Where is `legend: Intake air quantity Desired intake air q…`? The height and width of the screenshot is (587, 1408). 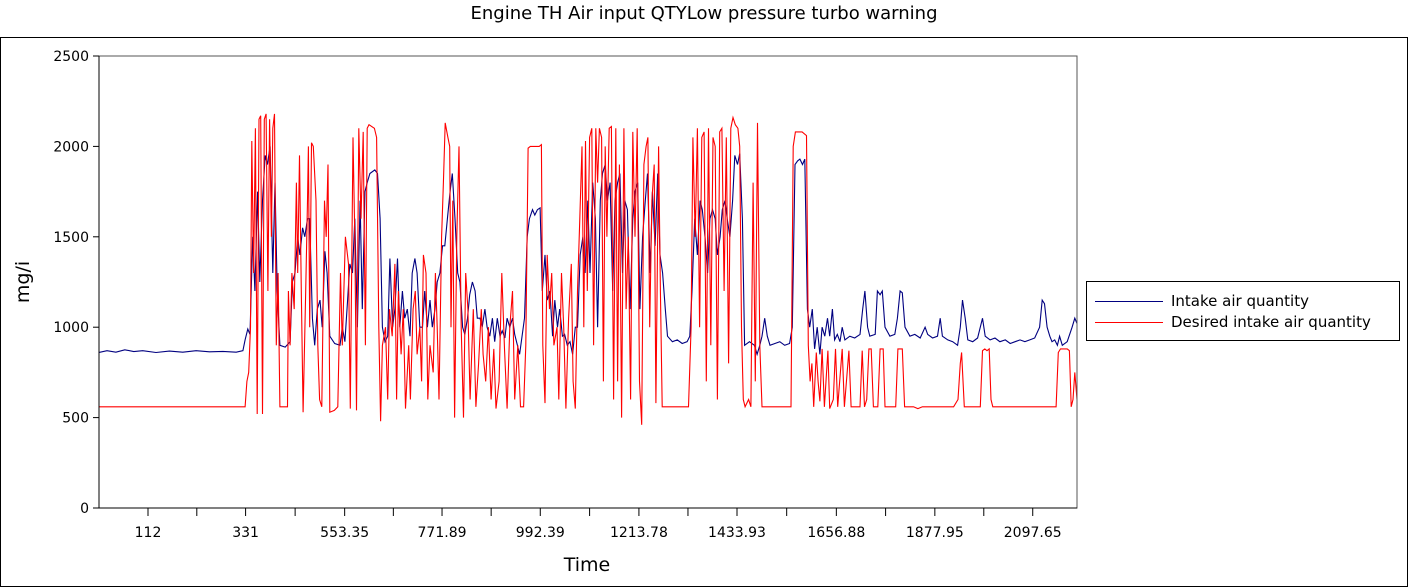 legend: Intake air quantity Desired intake air q… is located at coordinates (1243, 311).